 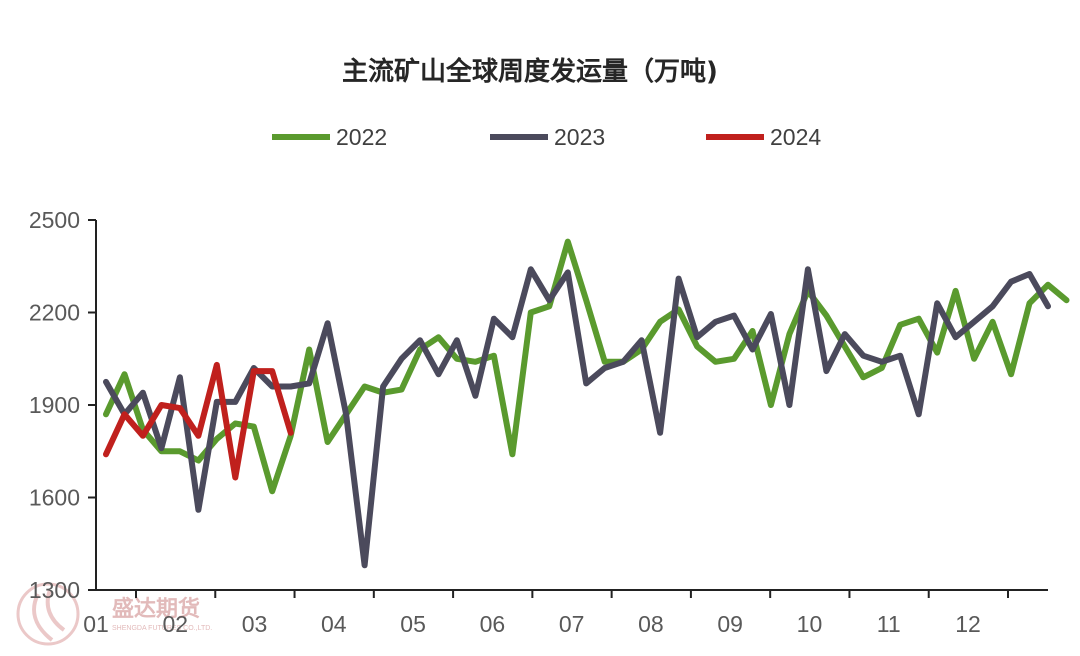 What do you see at coordinates (198, 421) in the screenshot?
I see `series-line-2024` at bounding box center [198, 421].